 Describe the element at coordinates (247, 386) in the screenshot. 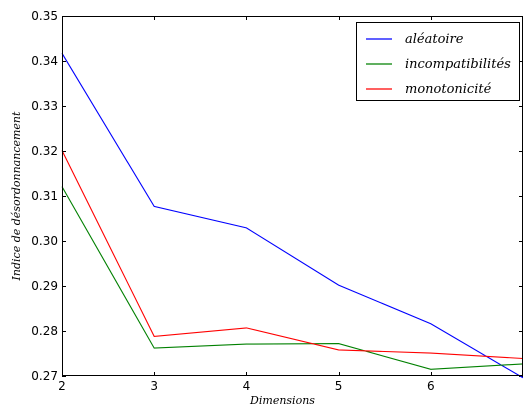

I see `x-tick-label: 4` at that location.